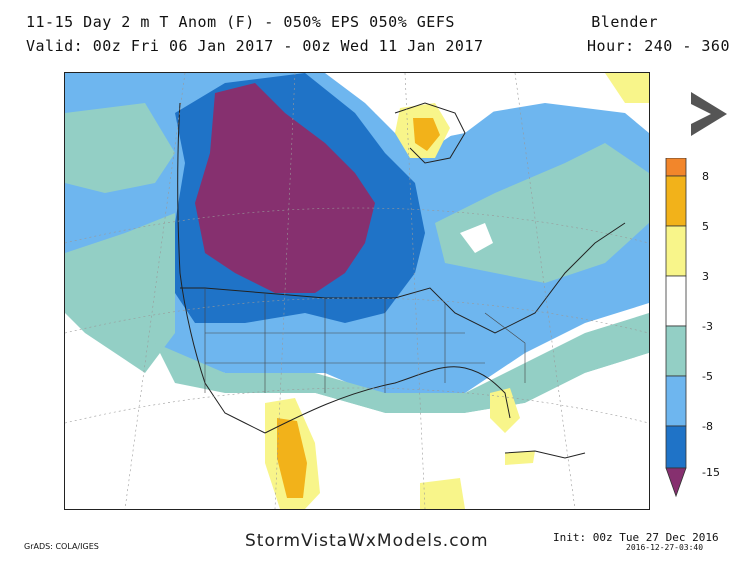 Image resolution: width=750 pixels, height=562 pixels. Describe the element at coordinates (658, 46) in the screenshot. I see `forecast-hour: Hour: 240 - 360` at that location.